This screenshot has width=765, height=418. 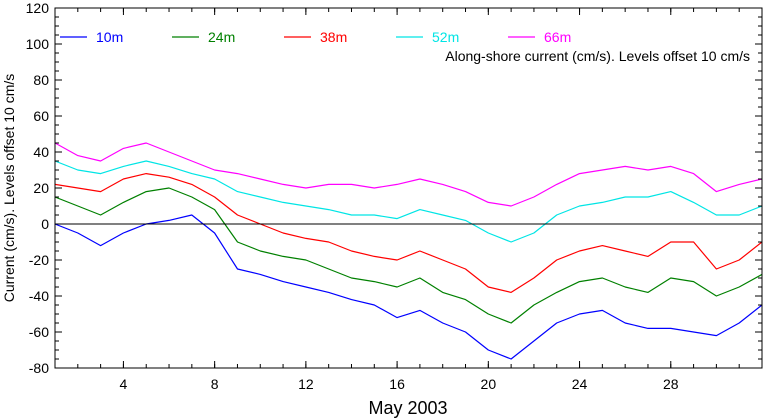 What do you see at coordinates (38, 8) in the screenshot?
I see `y-tick-label: 120` at bounding box center [38, 8].